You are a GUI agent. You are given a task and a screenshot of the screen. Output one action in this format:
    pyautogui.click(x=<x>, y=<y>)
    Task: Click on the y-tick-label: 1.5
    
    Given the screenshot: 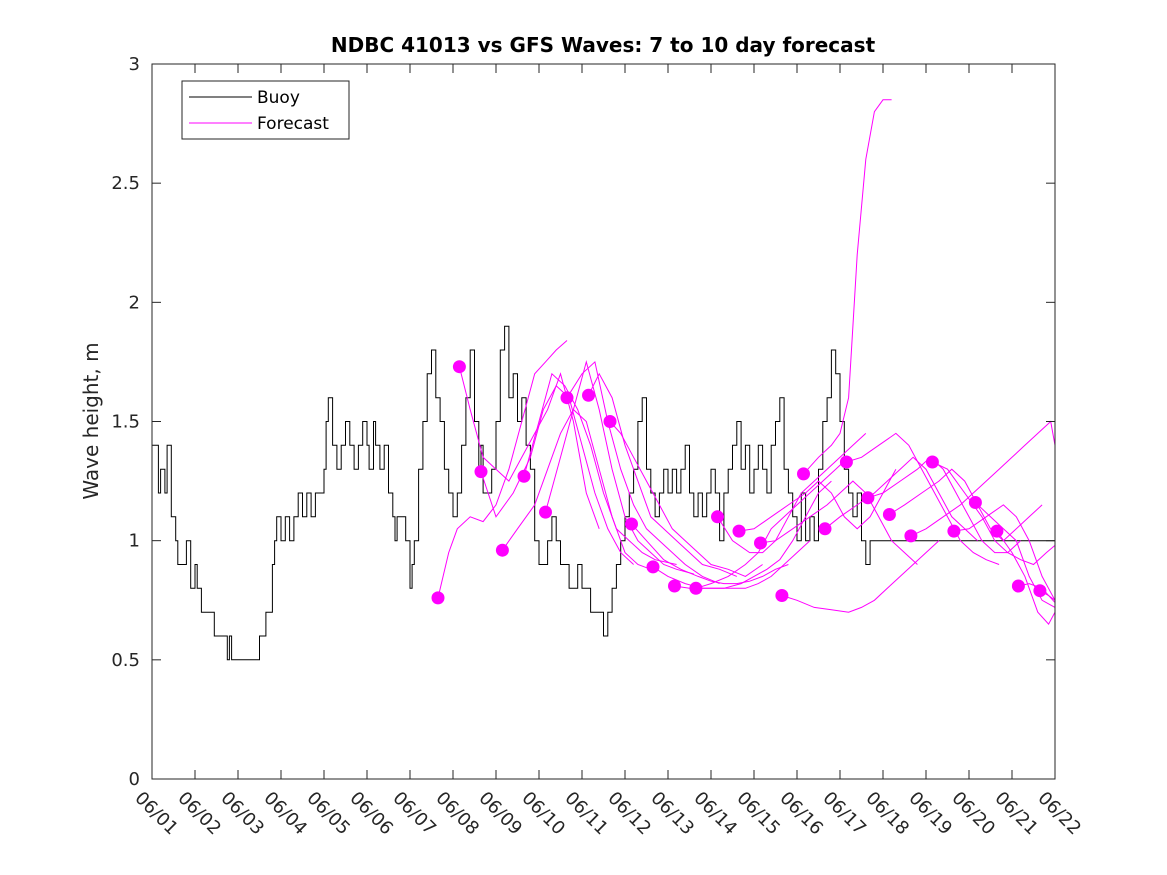 What is the action you would take?
    pyautogui.click(x=125, y=422)
    